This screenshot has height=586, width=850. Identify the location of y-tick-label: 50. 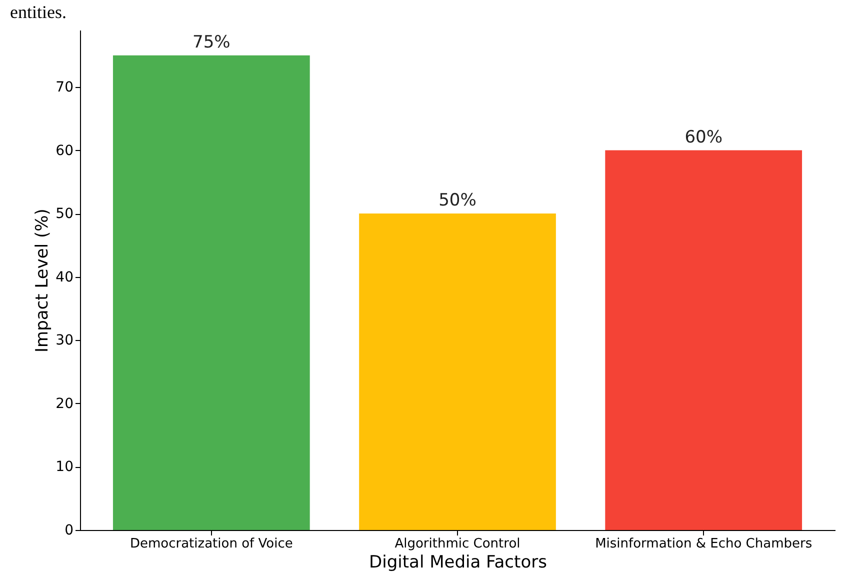
(65, 214).